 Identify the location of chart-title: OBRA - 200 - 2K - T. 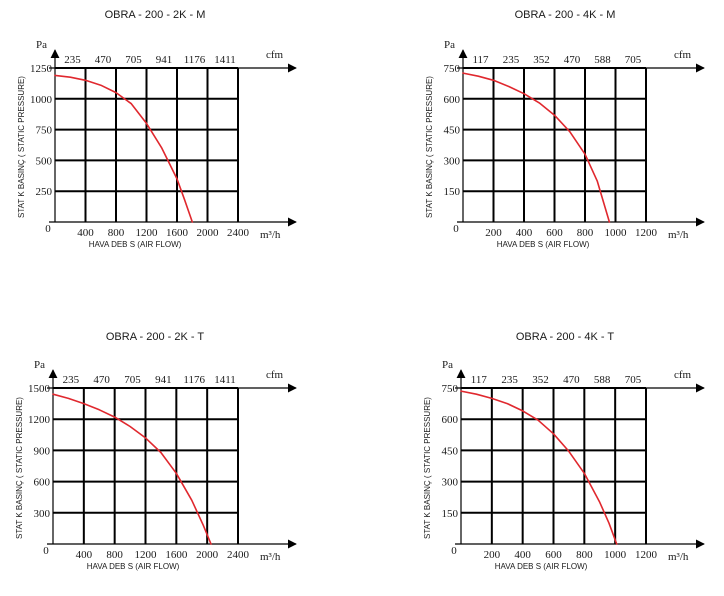
(155, 337).